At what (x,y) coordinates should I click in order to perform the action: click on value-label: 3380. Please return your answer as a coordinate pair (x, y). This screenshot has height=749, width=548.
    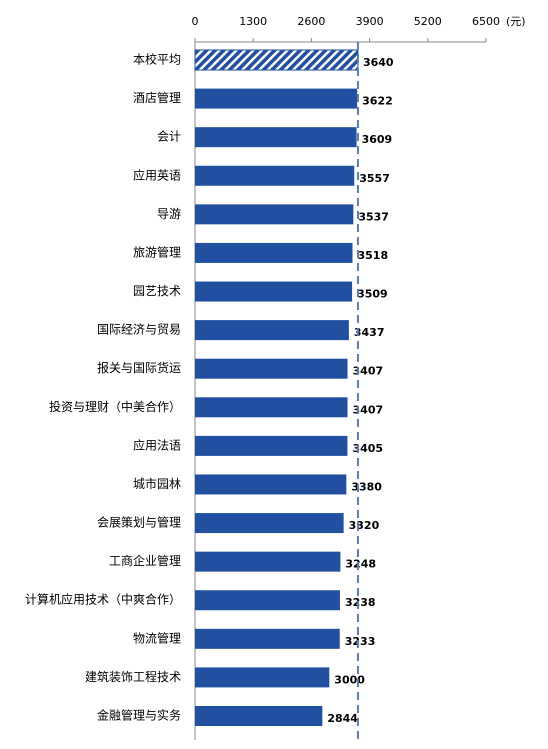
    Looking at the image, I should click on (366, 486).